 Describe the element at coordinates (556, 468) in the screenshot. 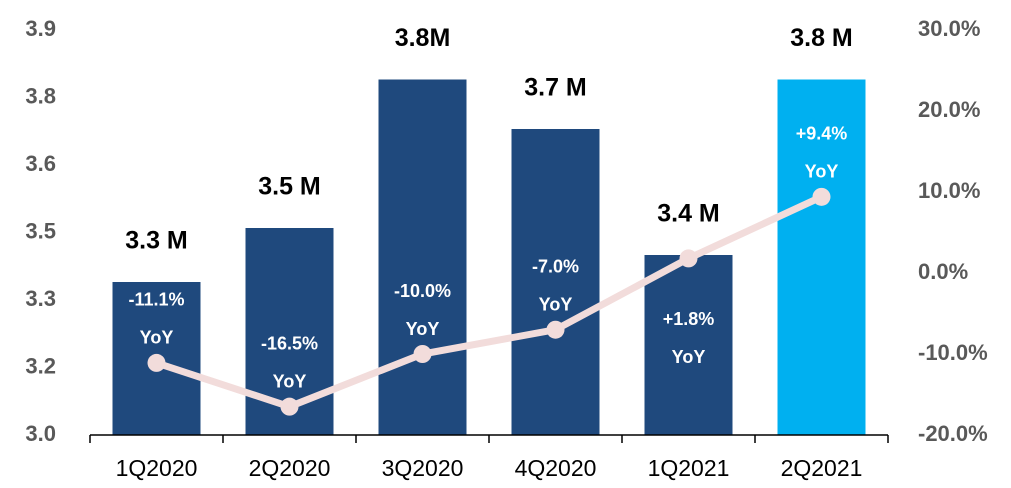

I see `x-tick-label: 4Q2020` at that location.